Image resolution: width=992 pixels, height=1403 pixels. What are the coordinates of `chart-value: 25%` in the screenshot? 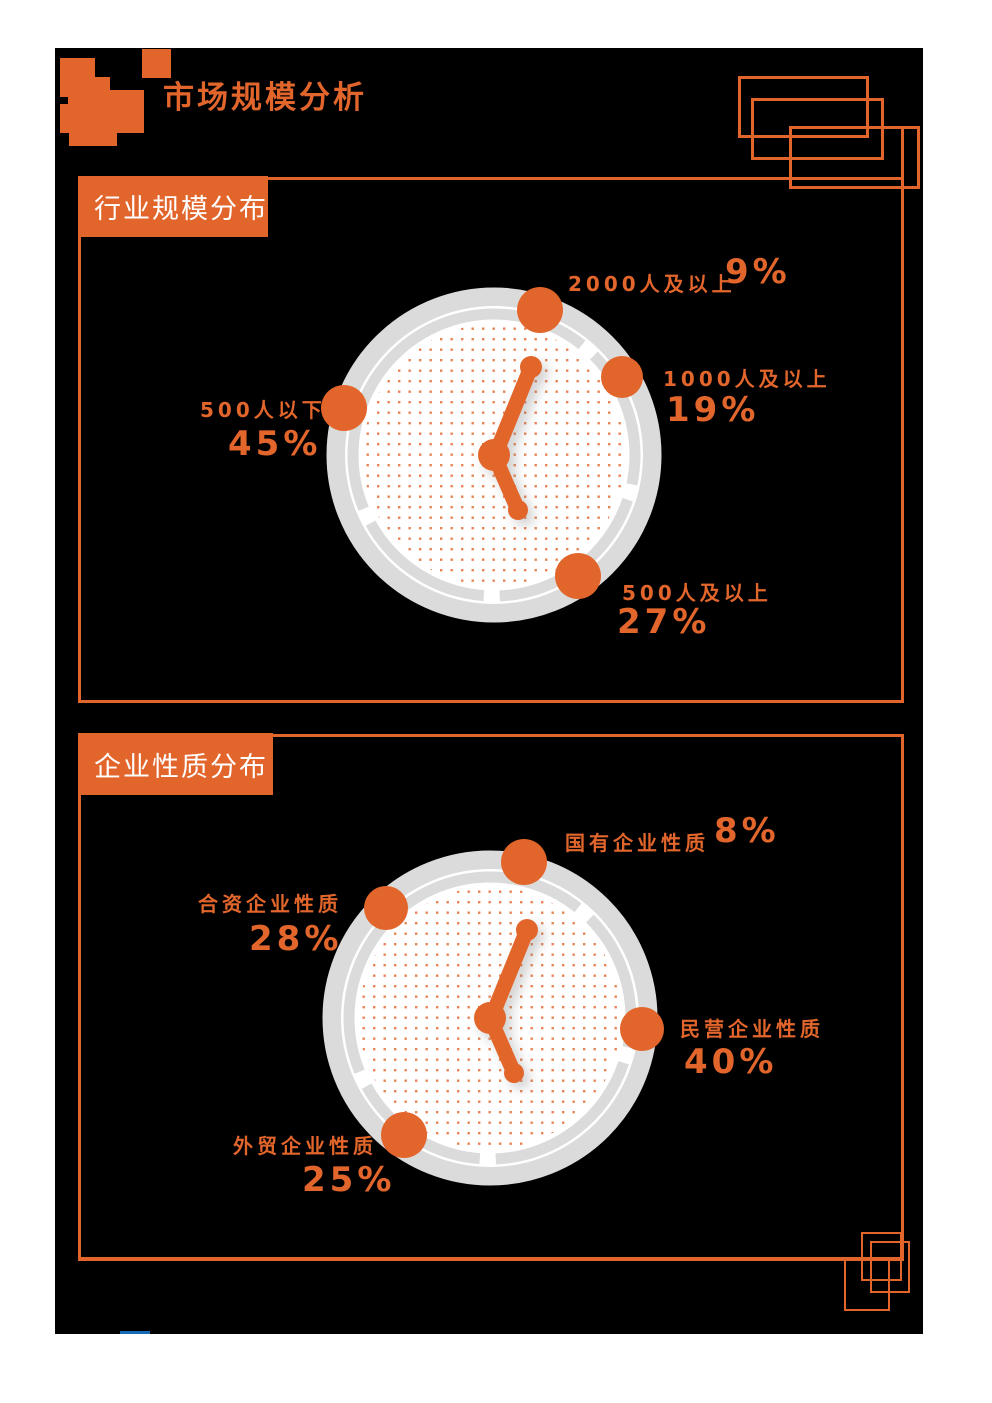 It's located at (349, 1180).